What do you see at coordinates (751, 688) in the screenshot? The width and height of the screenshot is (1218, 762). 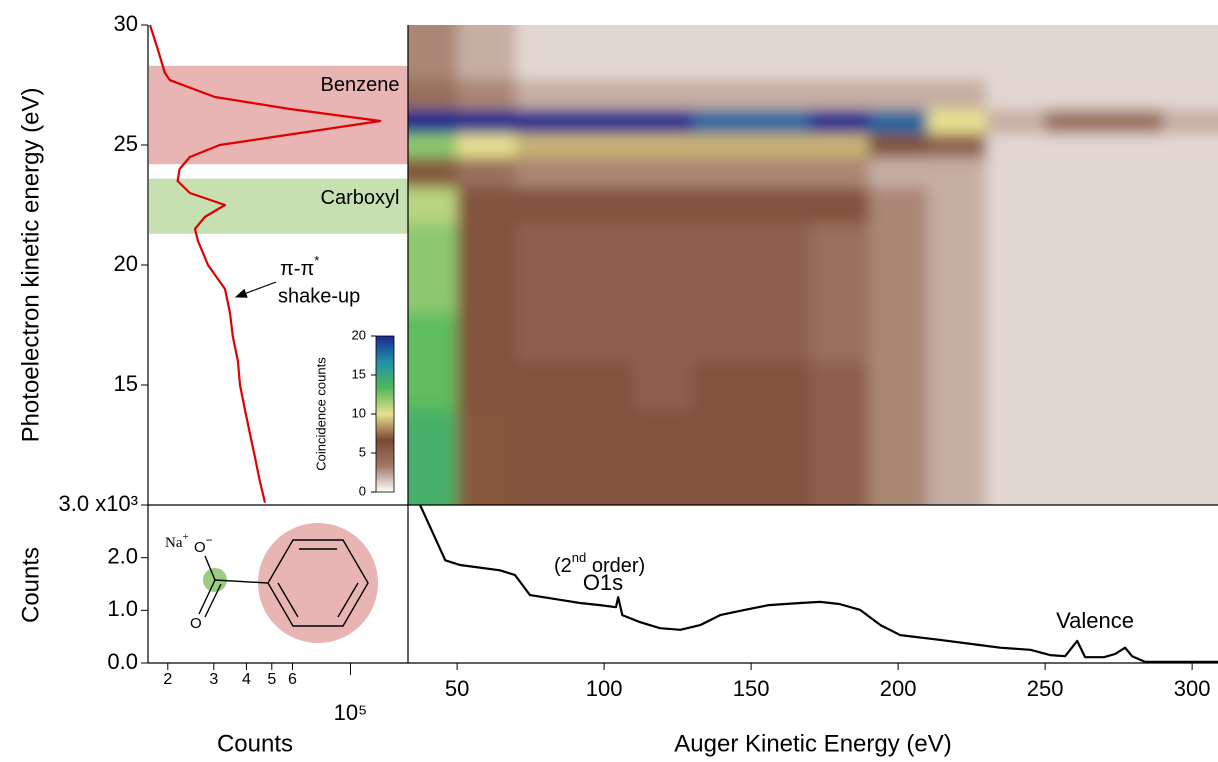 I see `x-tick-label: 150` at bounding box center [751, 688].